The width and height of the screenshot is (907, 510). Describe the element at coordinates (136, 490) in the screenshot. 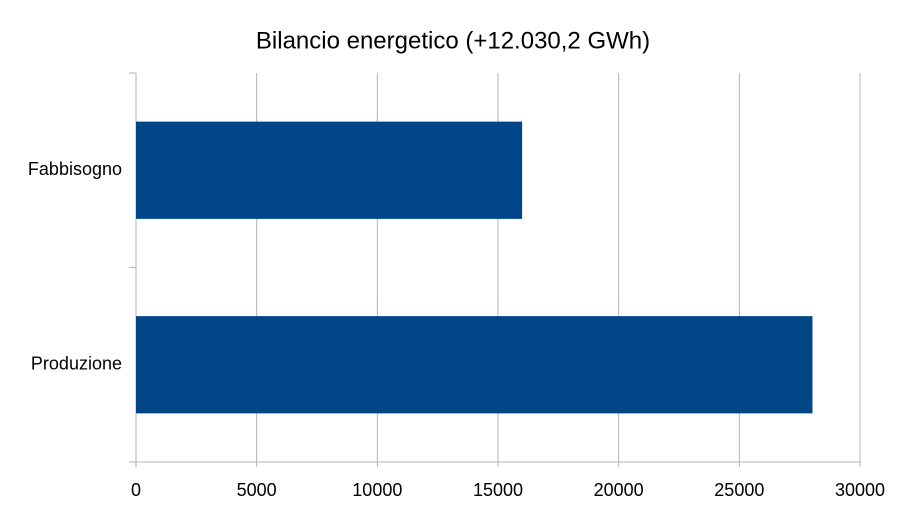

I see `x-tick-label: 0` at that location.